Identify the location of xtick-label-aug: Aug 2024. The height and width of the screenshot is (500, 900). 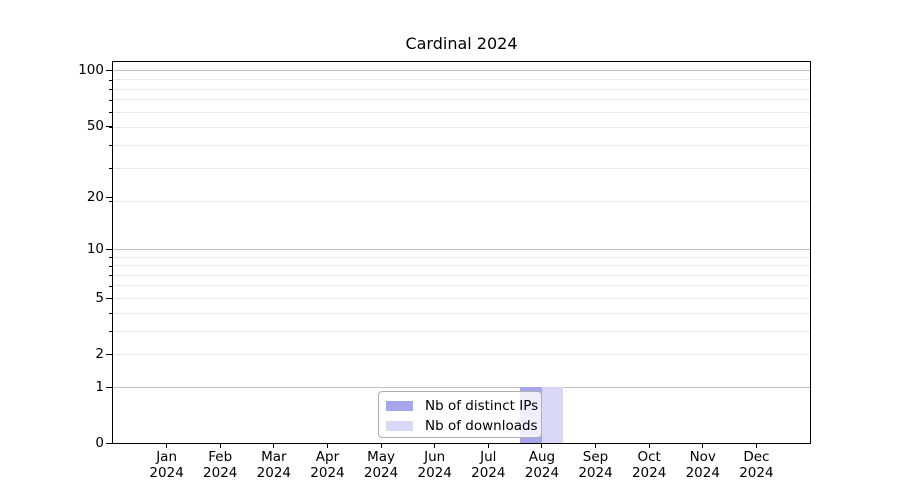
(542, 465).